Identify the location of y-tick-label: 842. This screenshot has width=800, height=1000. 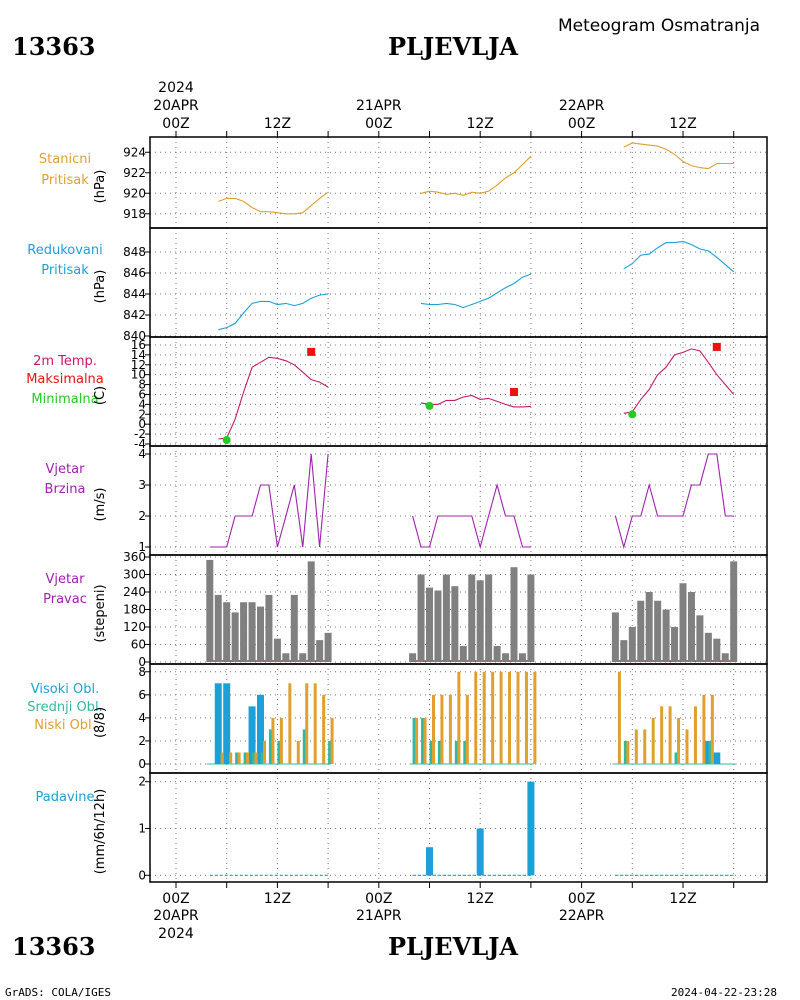
(134, 315).